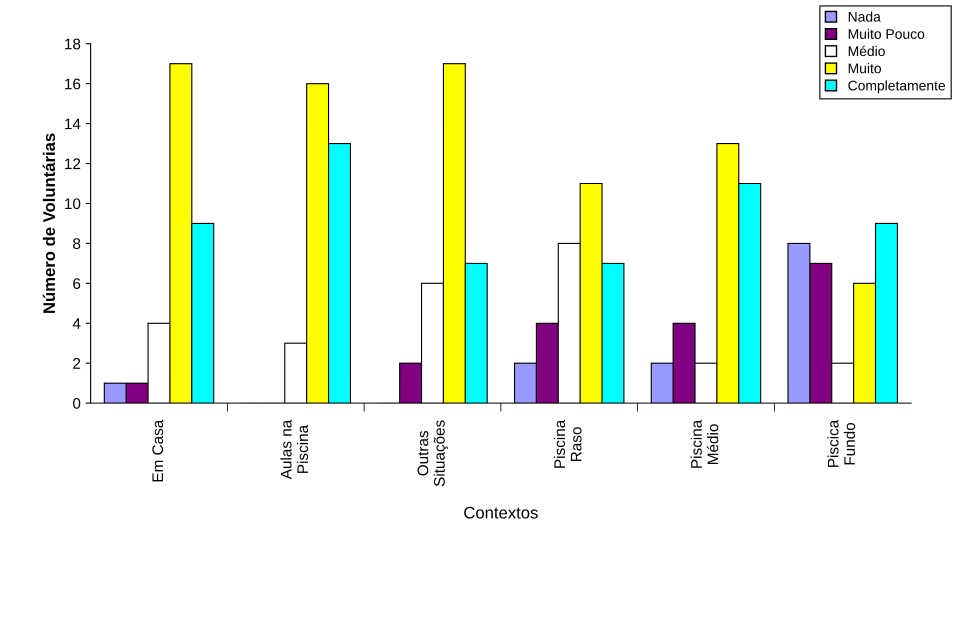  What do you see at coordinates (72, 204) in the screenshot?
I see `y-tick-label: 10` at bounding box center [72, 204].